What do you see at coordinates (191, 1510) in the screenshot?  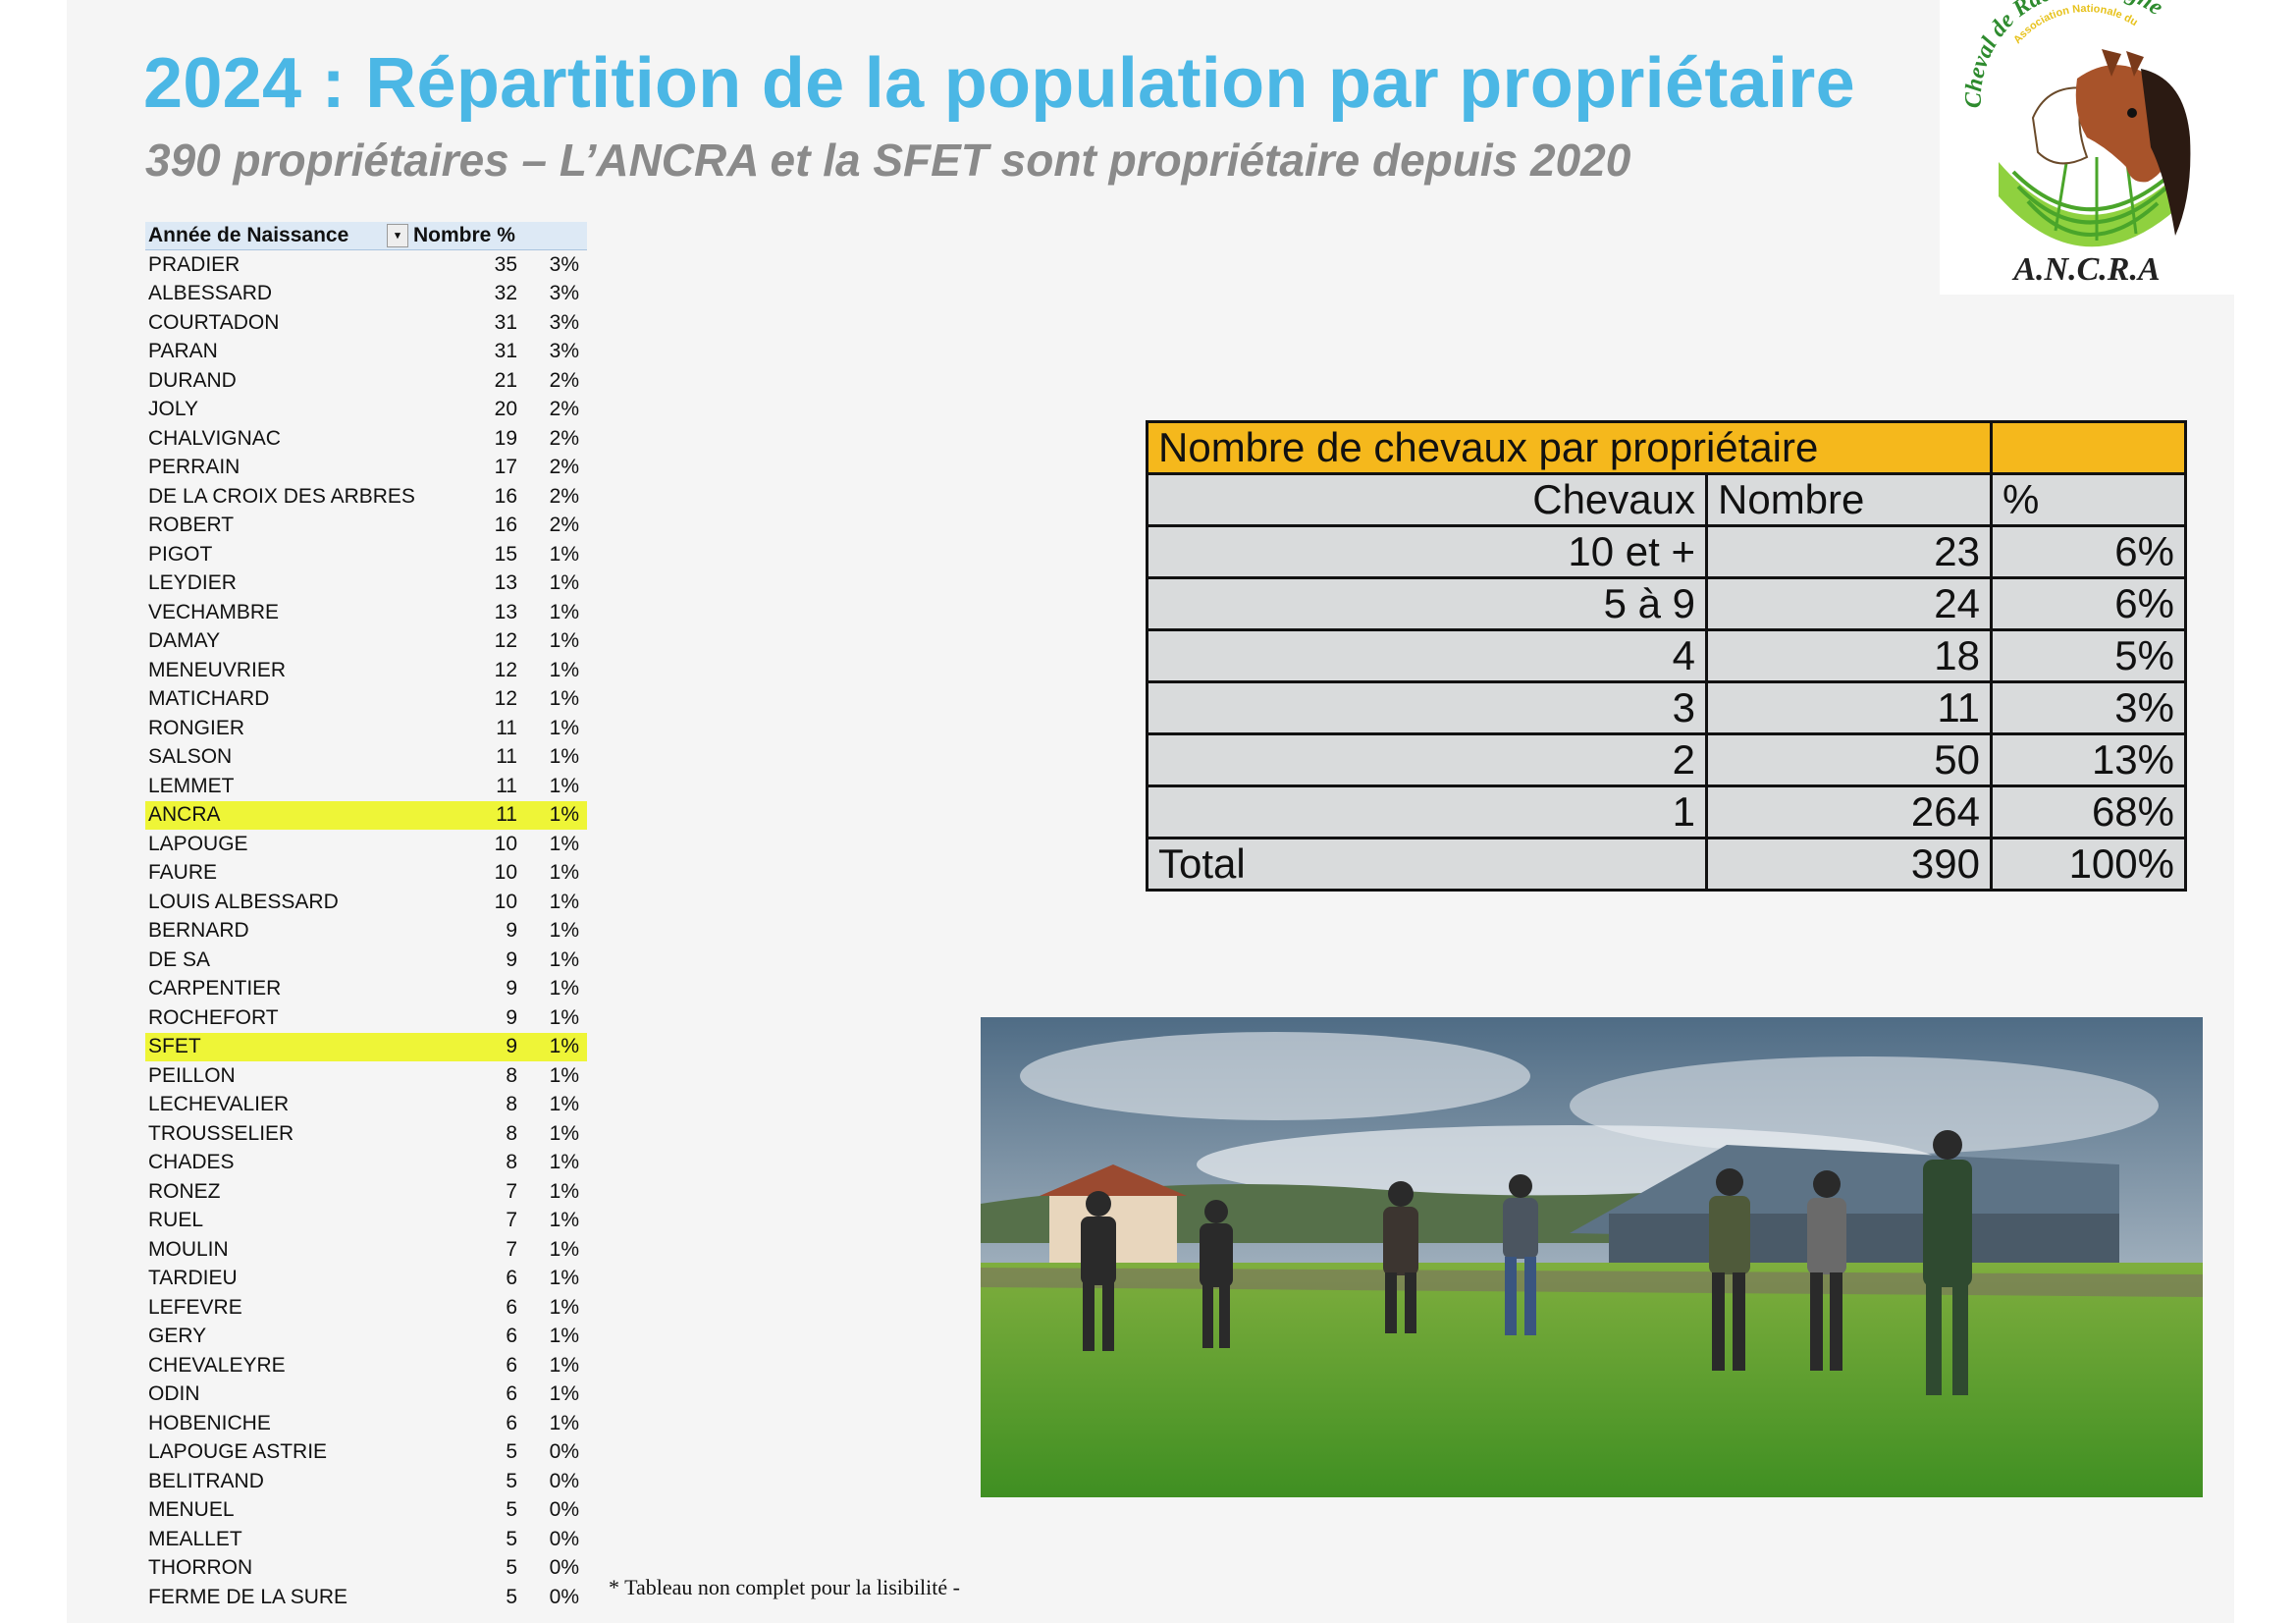 I see `owner-name: MENUEL` at bounding box center [191, 1510].